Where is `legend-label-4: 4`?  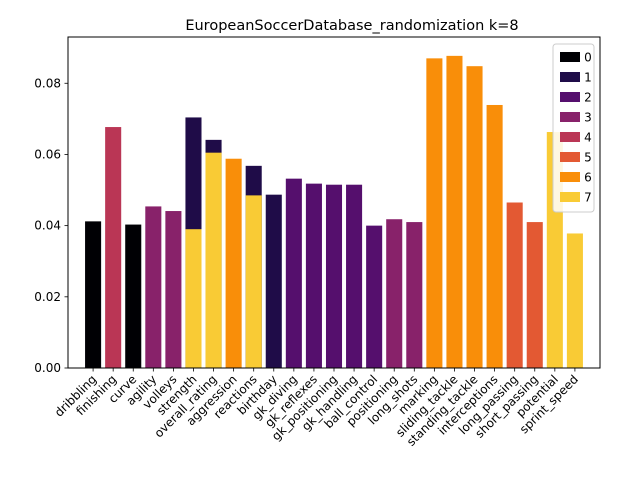 legend-label-4: 4 is located at coordinates (588, 138).